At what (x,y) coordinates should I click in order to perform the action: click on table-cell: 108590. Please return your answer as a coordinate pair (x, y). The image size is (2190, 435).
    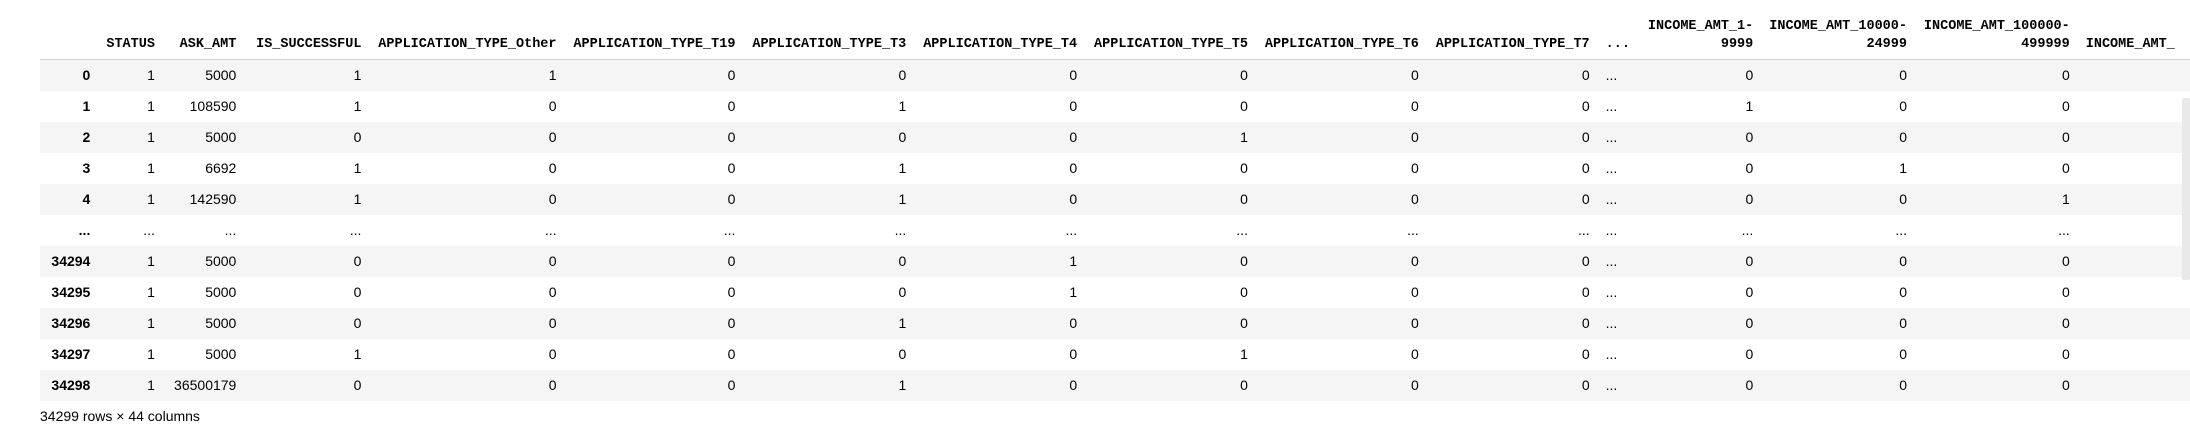
    Looking at the image, I should click on (213, 106).